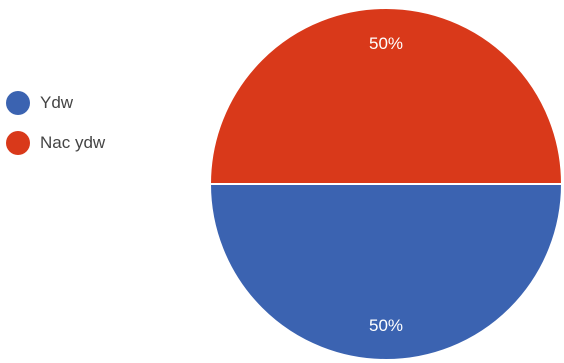 This screenshot has height=363, width=564. Describe the element at coordinates (18, 143) in the screenshot. I see `legend-swatch-nac-ydw` at that location.